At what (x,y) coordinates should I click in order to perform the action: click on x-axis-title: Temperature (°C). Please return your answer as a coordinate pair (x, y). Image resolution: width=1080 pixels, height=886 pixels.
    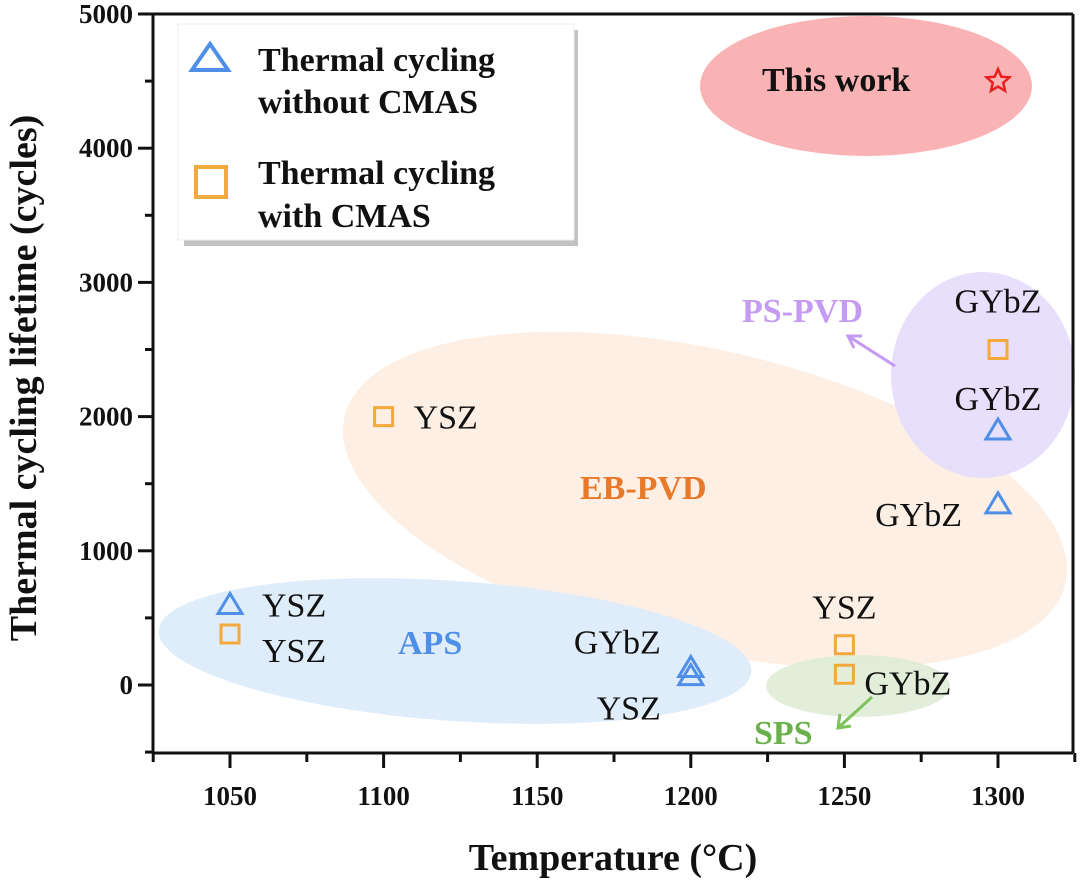
    Looking at the image, I should click on (613, 858).